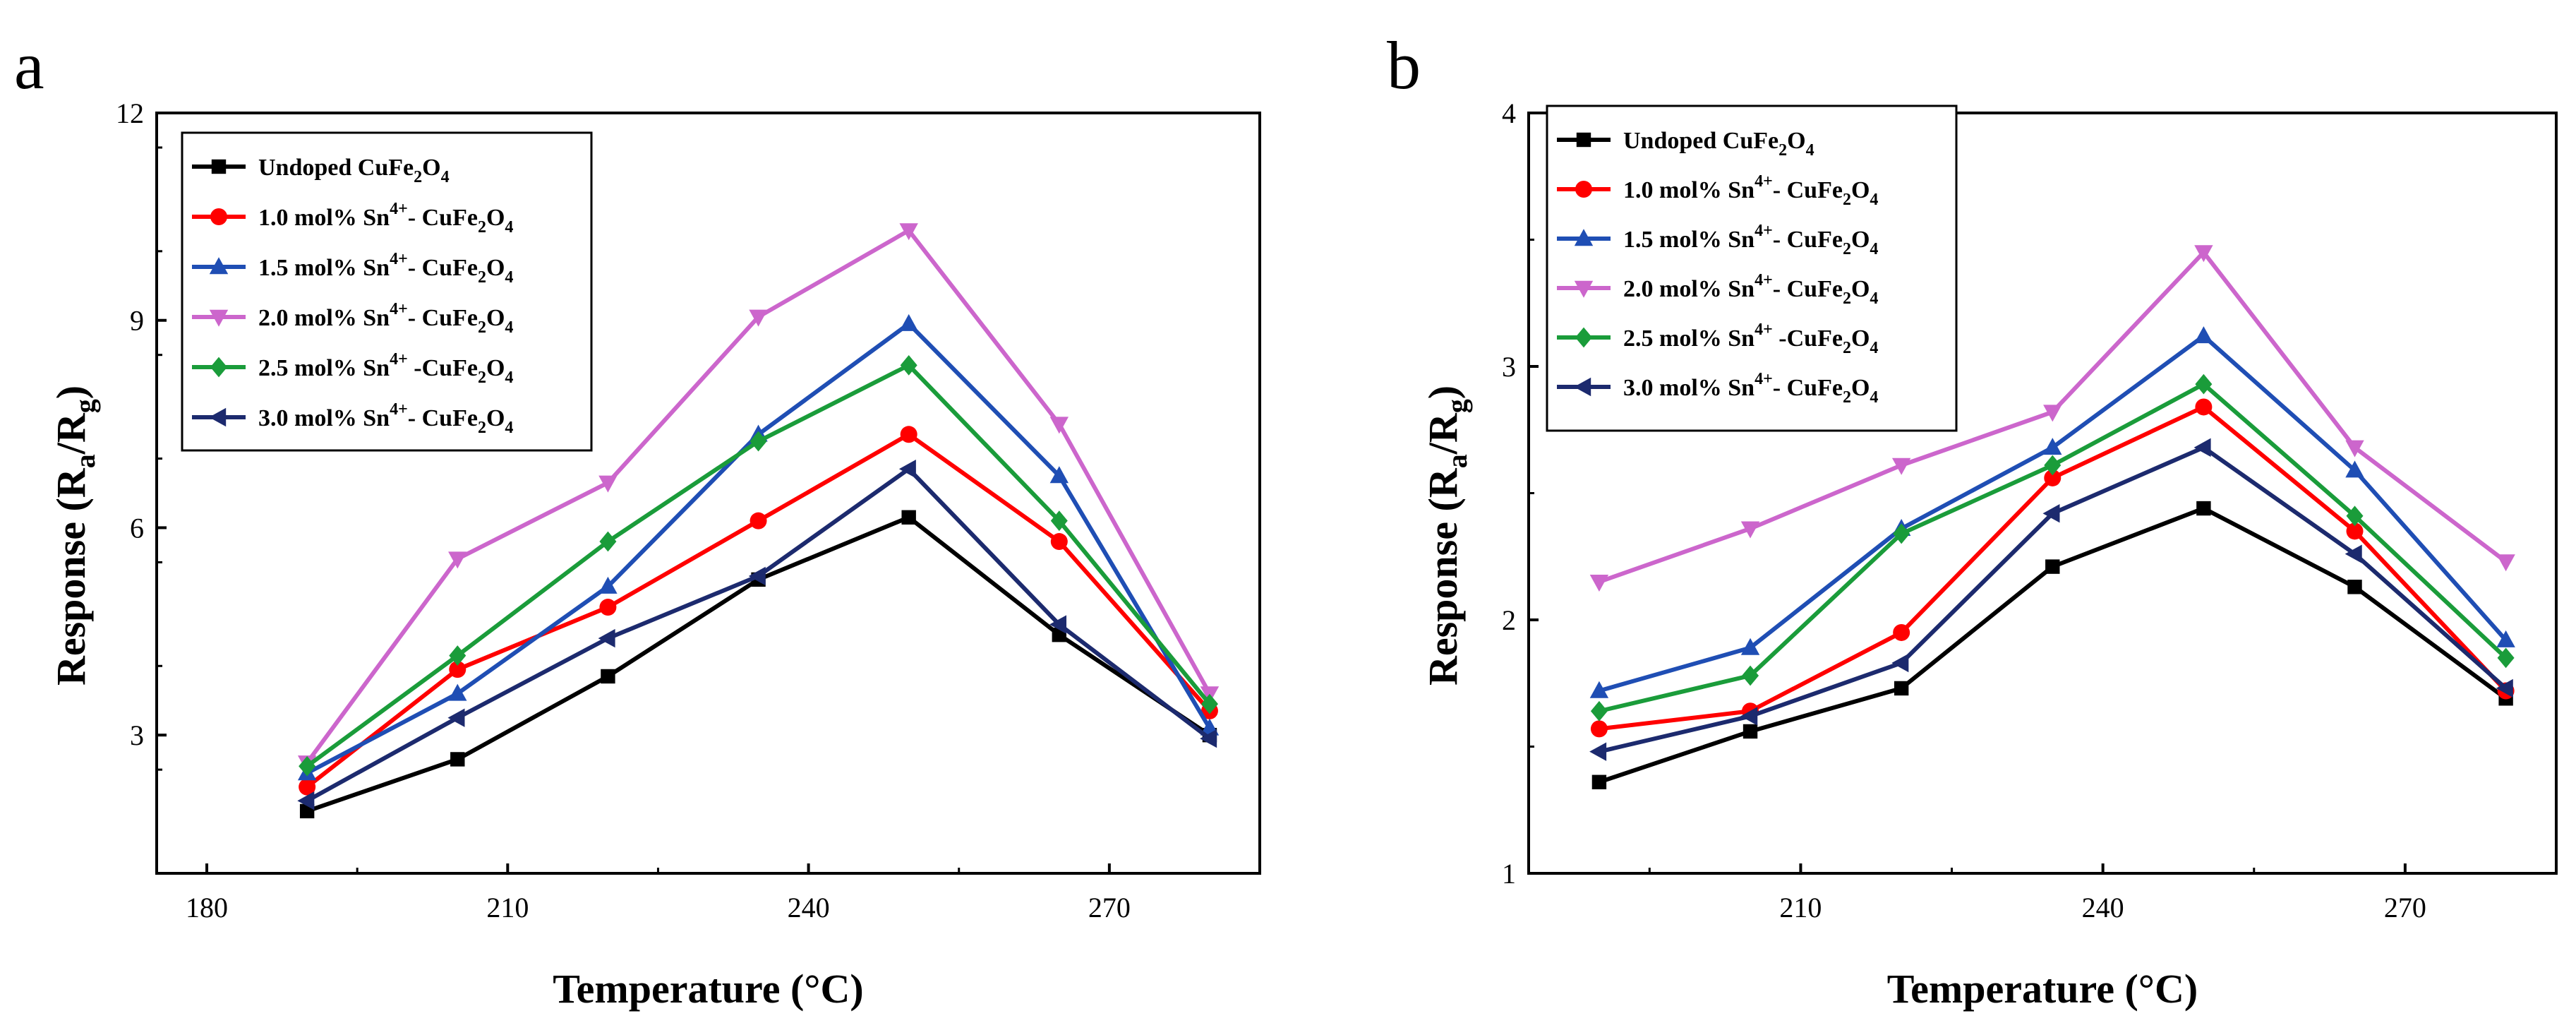 The height and width of the screenshot is (1023, 2576). Describe the element at coordinates (130, 113) in the screenshot. I see `y-tick-label: 12` at that location.